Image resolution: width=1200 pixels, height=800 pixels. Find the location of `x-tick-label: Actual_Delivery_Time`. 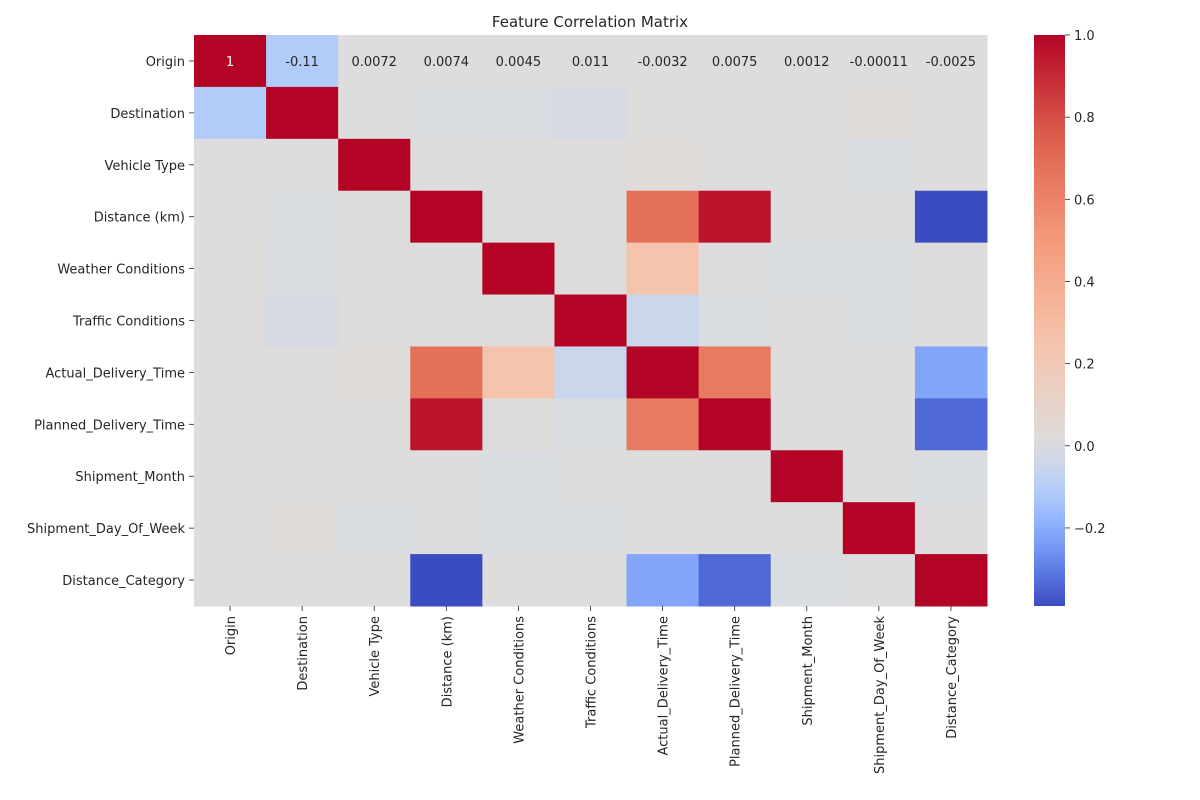

x-tick-label: Actual_Delivery_Time is located at coordinates (664, 686).